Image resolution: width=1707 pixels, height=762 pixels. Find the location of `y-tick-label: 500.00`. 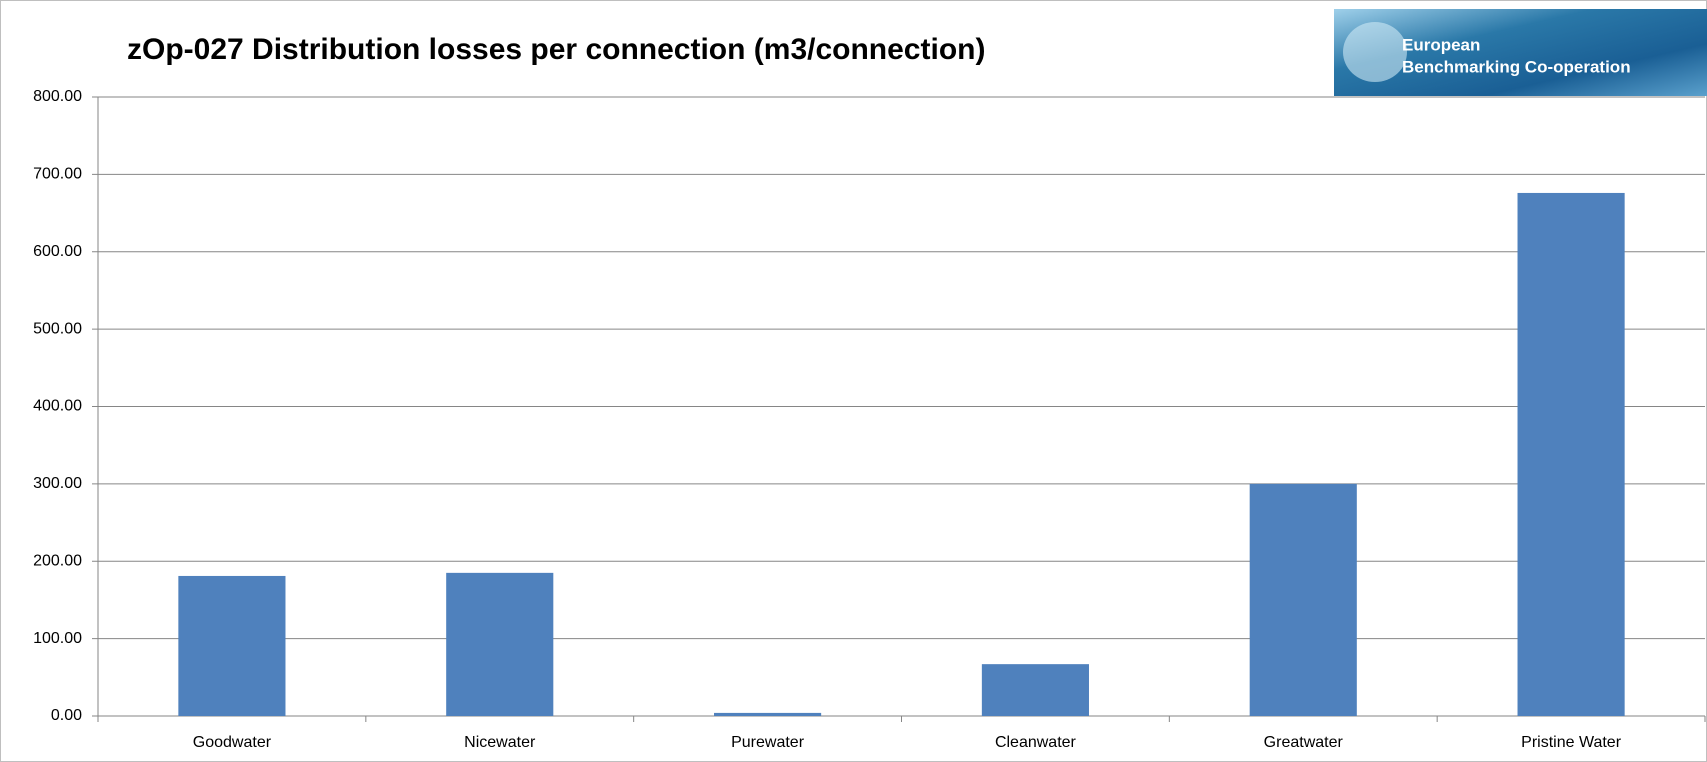

y-tick-label: 500.00 is located at coordinates (57, 328).